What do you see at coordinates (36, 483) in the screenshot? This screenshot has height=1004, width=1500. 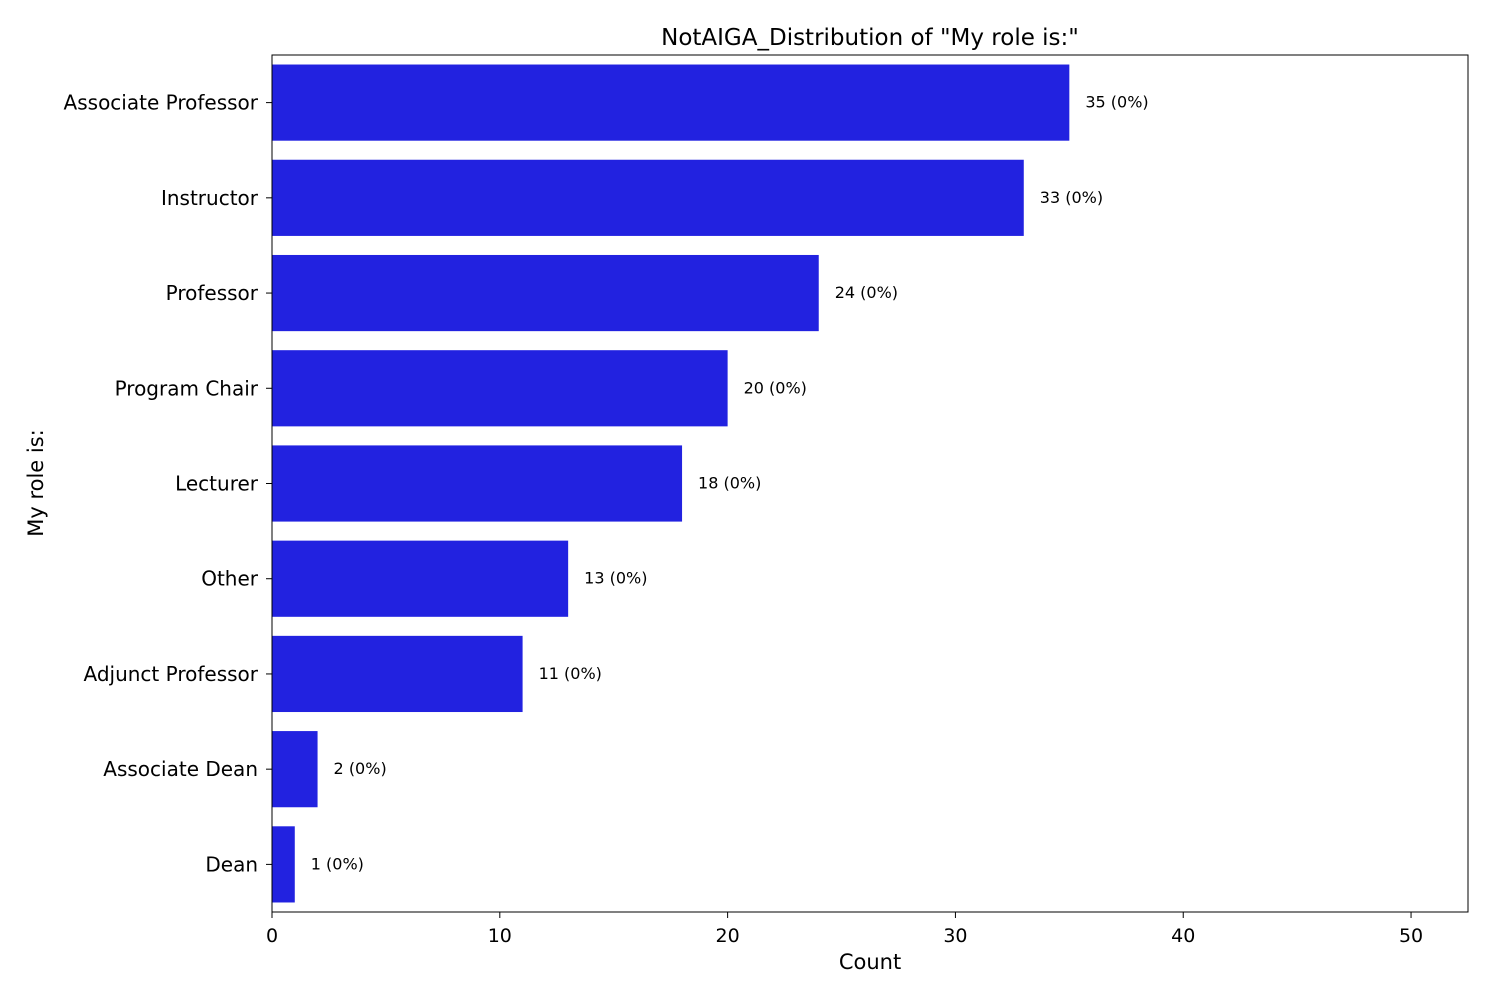 I see `y-axis-label: My role is:` at bounding box center [36, 483].